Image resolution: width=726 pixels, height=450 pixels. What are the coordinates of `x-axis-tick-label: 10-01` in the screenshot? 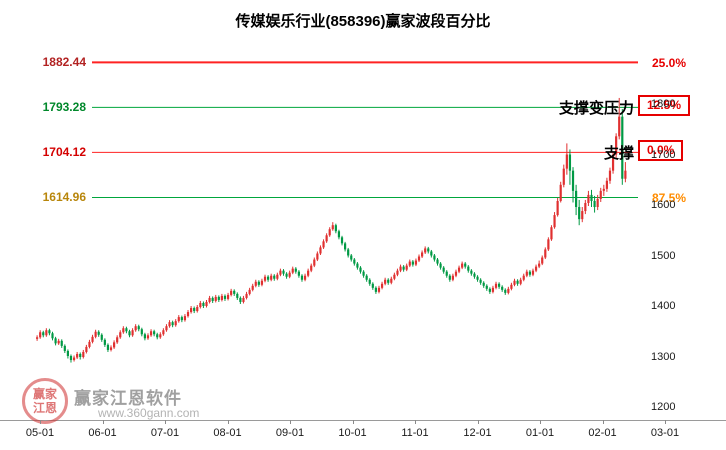 It's located at (352, 433).